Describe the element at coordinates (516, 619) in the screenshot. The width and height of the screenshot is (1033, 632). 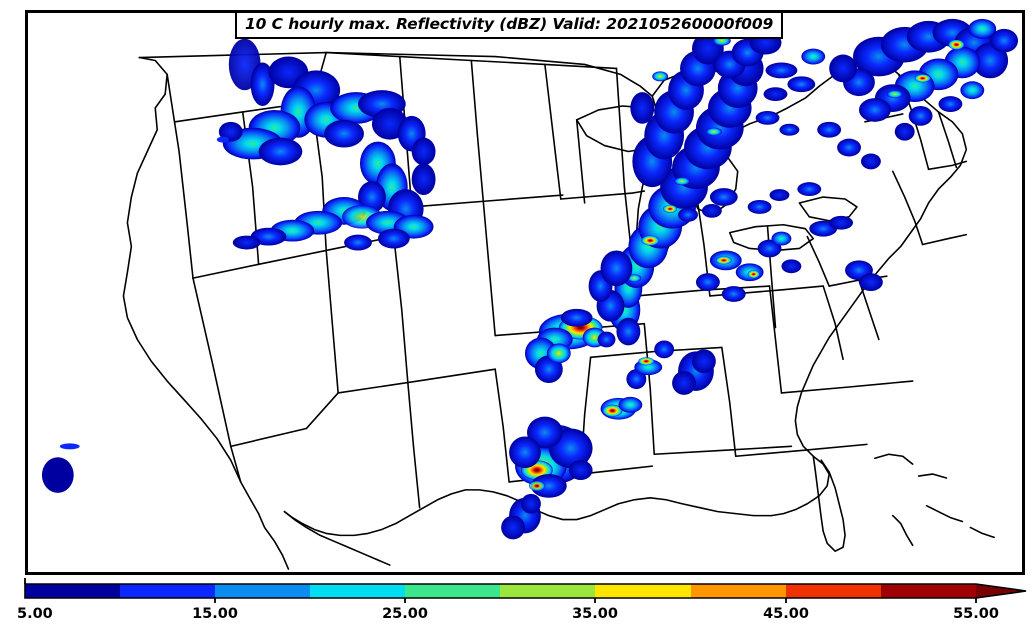
I see `colorbar-tick-labels: 5.00 15.00 25.00 35.00 45.00 55.00` at that location.